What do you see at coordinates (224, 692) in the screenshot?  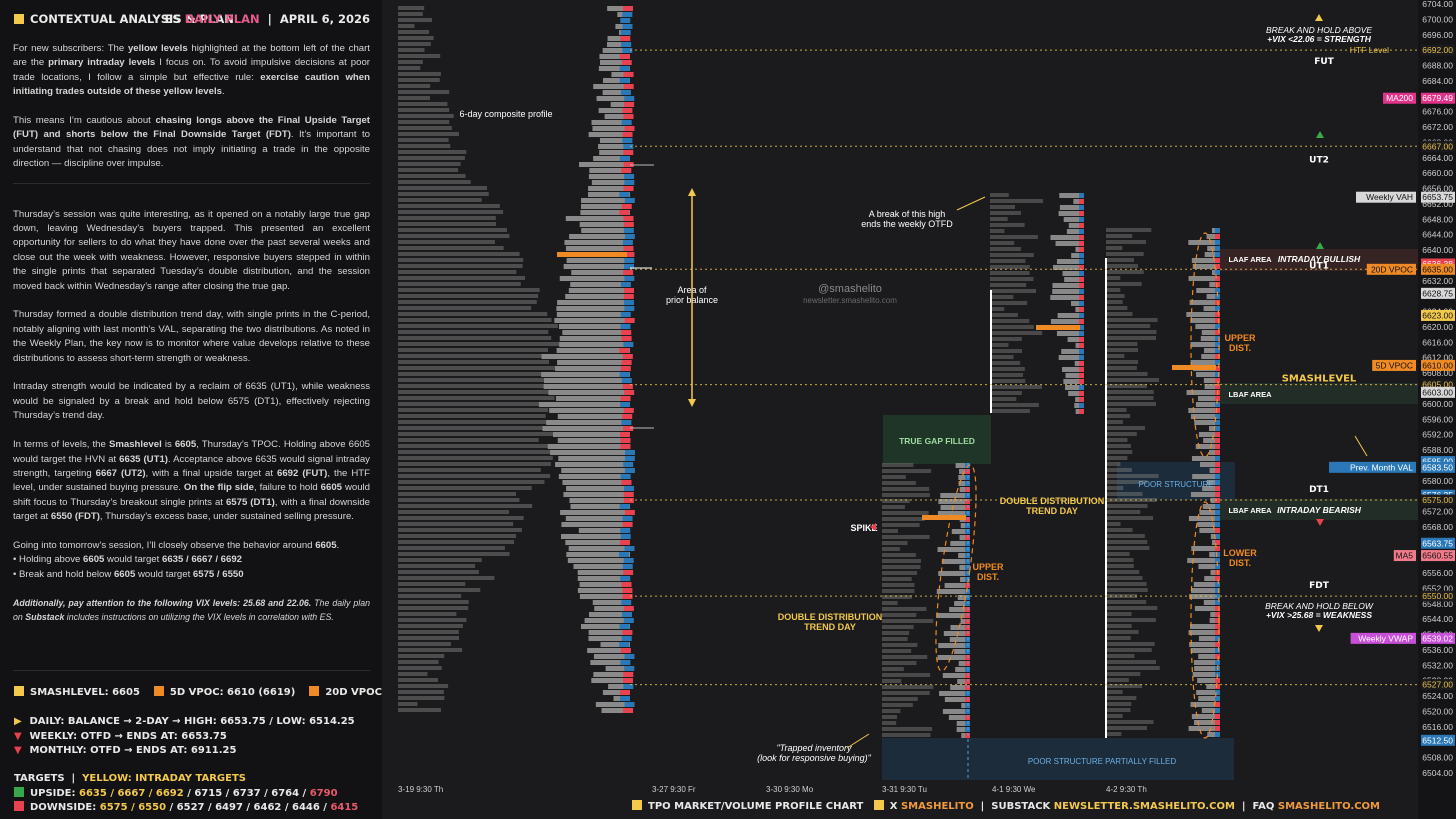 I see `key-level: 5D VPOC: 6610 (6619)` at bounding box center [224, 692].